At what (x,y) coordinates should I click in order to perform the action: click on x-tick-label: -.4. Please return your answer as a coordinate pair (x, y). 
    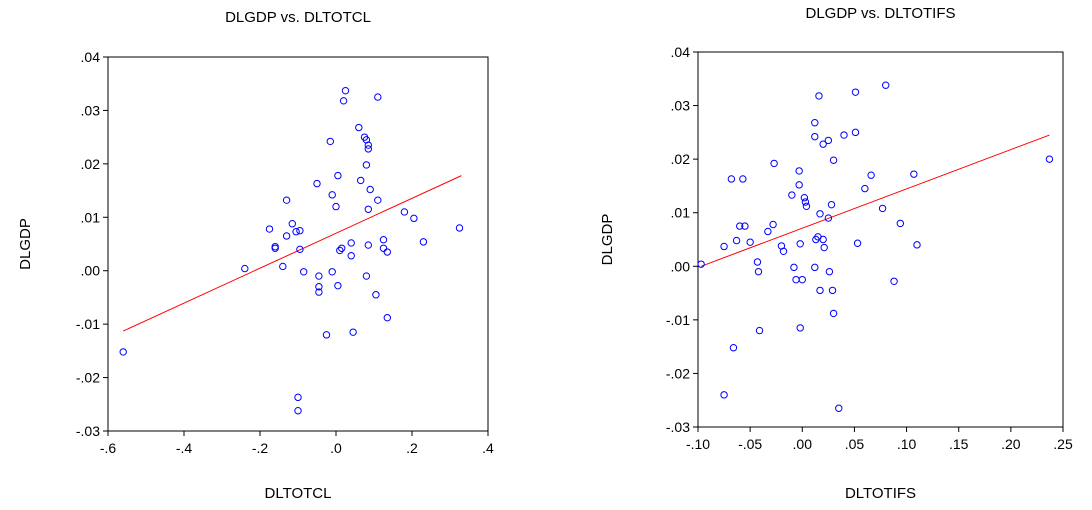
    Looking at the image, I should click on (184, 448).